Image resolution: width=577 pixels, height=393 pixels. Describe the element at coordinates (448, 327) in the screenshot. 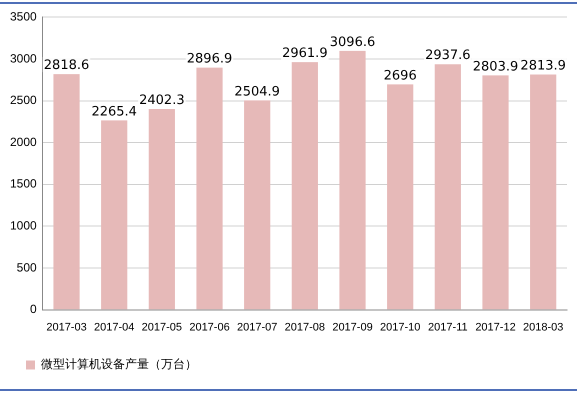

I see `x-tick-label: 2017-11` at that location.